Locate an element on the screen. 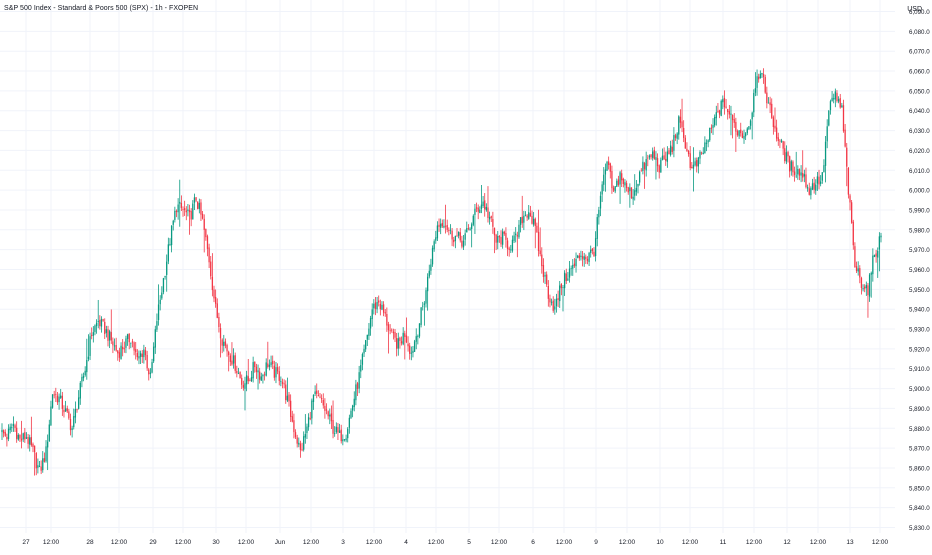  time-tick-label: Jun is located at coordinates (280, 542).